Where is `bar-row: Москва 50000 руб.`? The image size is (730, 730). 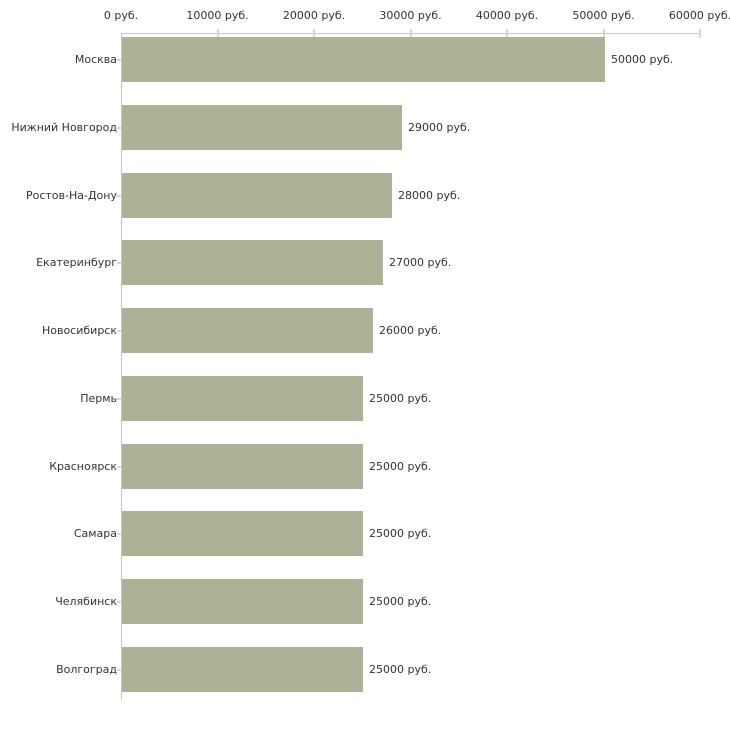
bar-row: Москва 50000 руб. is located at coordinates (365, 59).